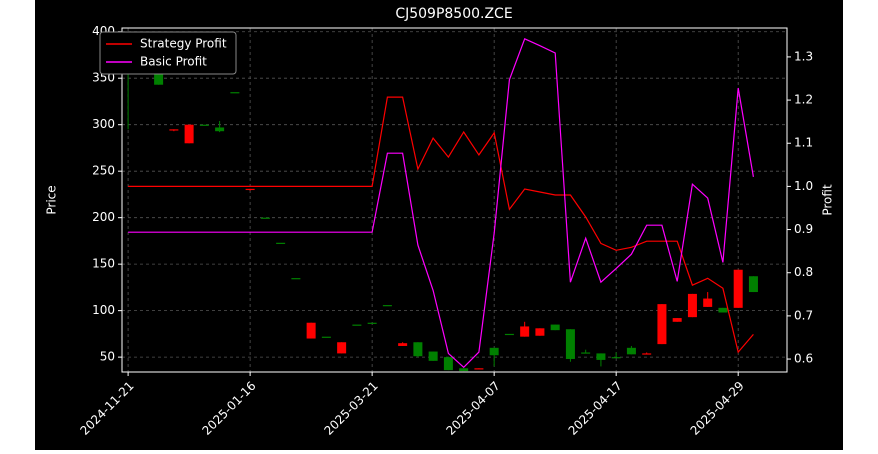 This screenshot has height=454, width=878. What do you see at coordinates (828, 200) in the screenshot?
I see `y2-axis-label: Profit` at bounding box center [828, 200].